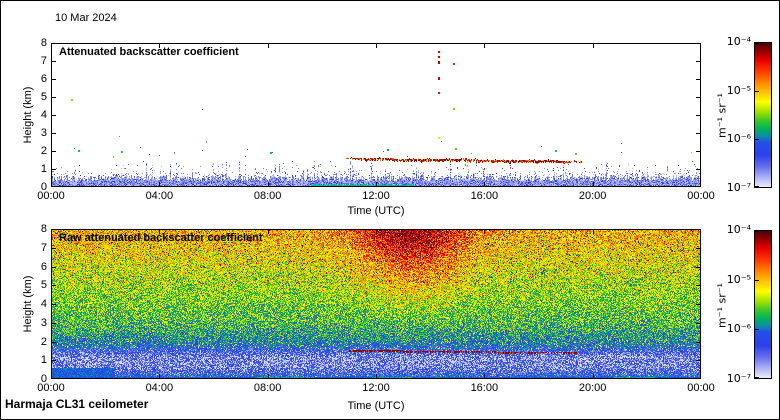 The height and width of the screenshot is (420, 780). I want to click on colorbar-bottom, so click(763, 304).